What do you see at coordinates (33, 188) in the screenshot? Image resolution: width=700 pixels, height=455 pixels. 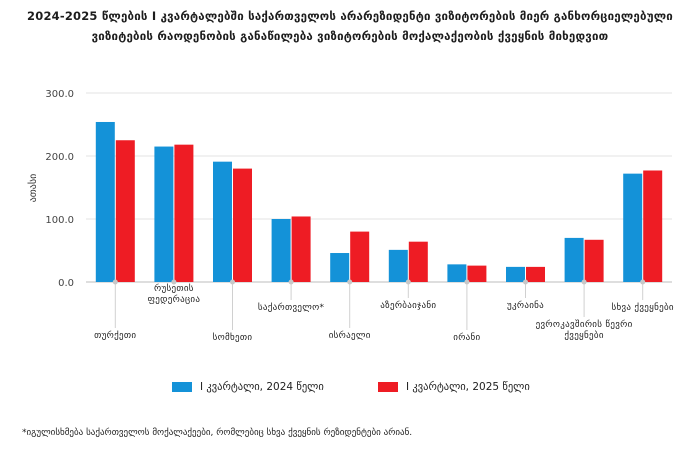 I see `y-axis-label: ათასი` at bounding box center [33, 188].